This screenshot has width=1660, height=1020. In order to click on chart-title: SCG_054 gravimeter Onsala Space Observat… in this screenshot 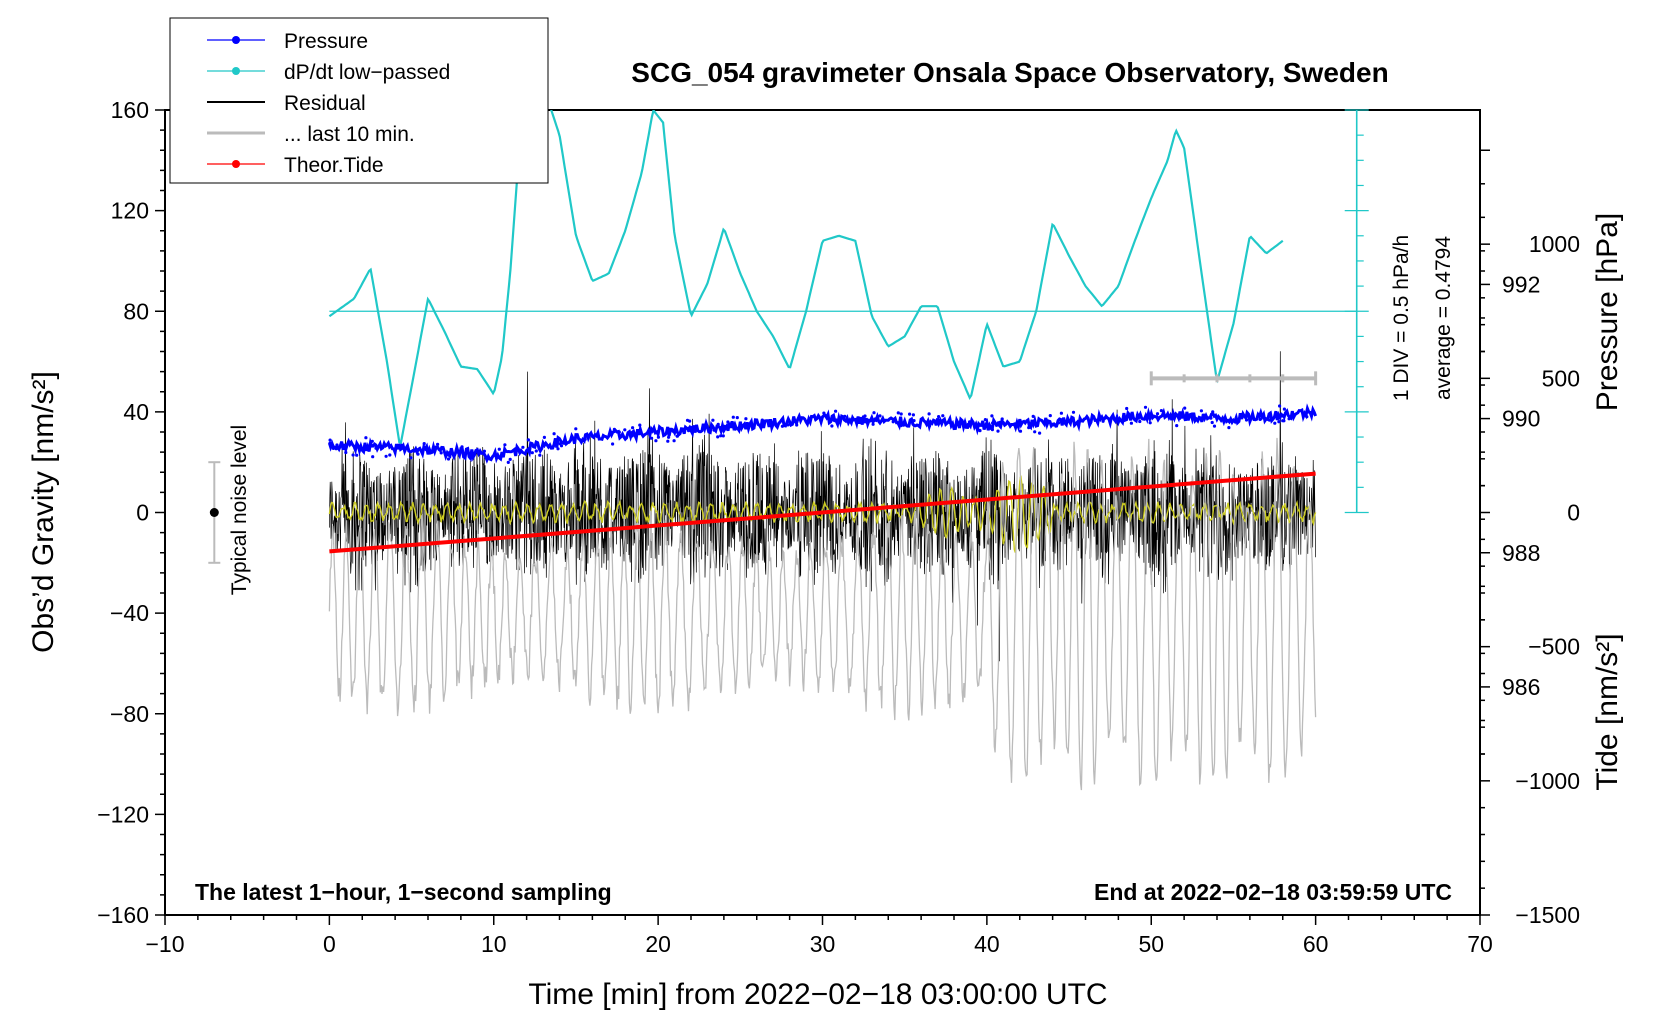, I will do `click(1009, 72)`.